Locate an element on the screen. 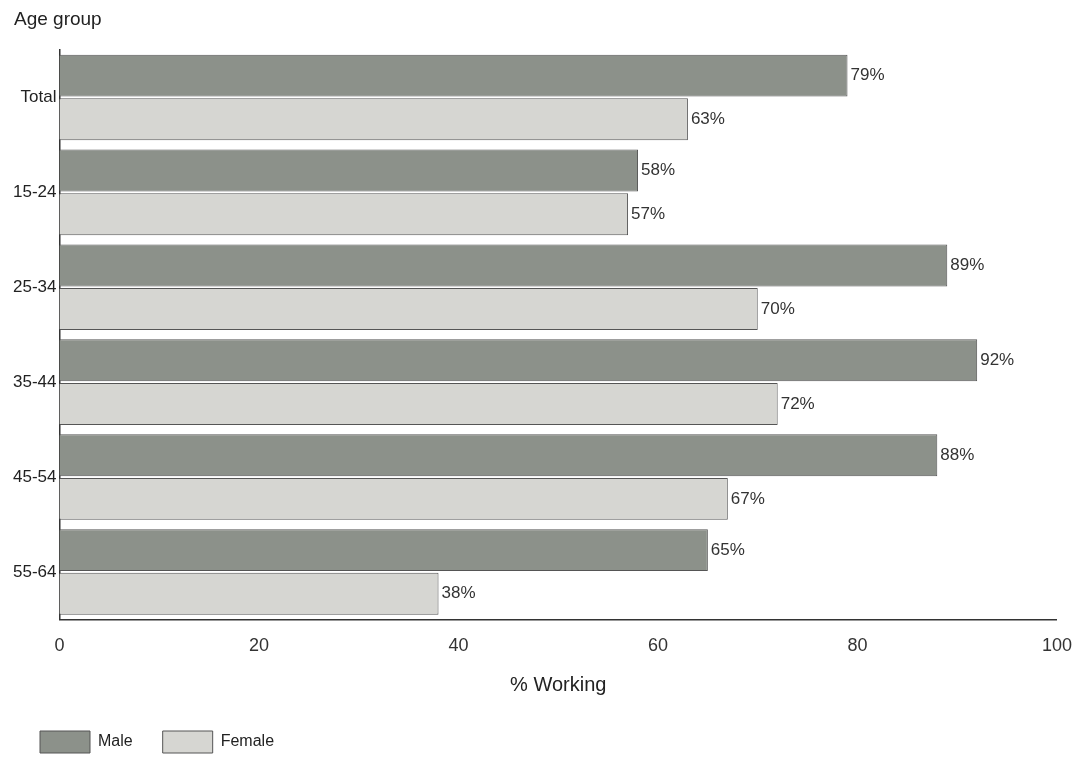  data-label: 70% is located at coordinates (777, 308).